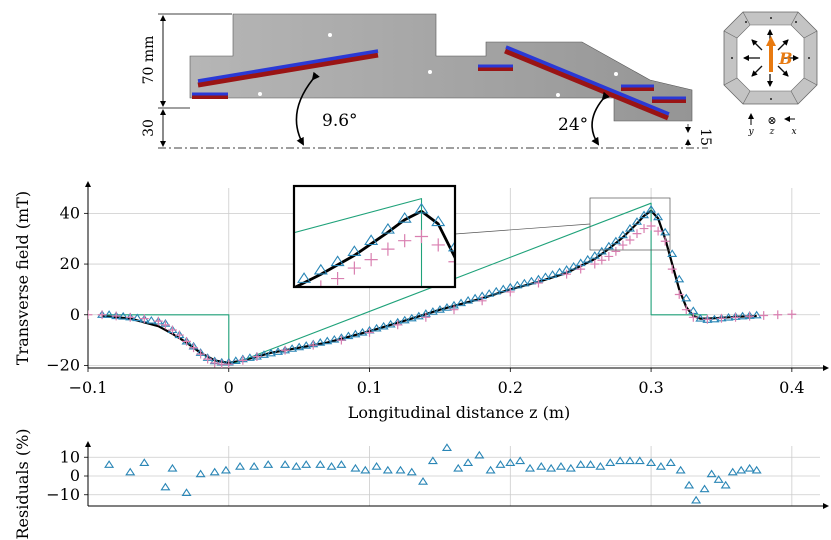 The image size is (831, 540). What do you see at coordinates (75, 314) in the screenshot?
I see `y-tick-label: 0` at bounding box center [75, 314].